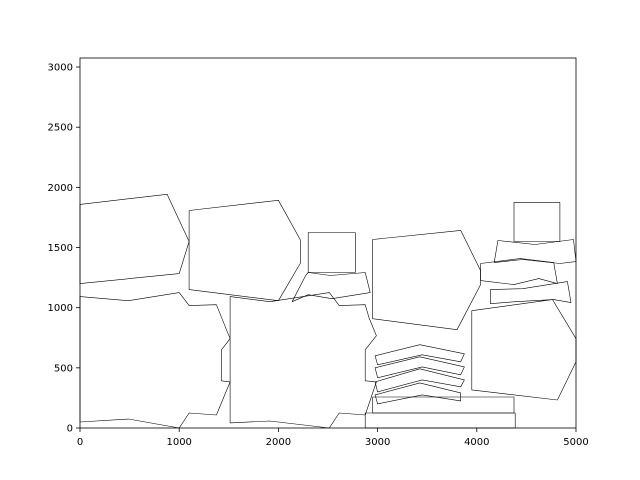 This screenshot has width=640, height=480. What do you see at coordinates (63, 368) in the screenshot?
I see `y-tick-label: 500` at bounding box center [63, 368].